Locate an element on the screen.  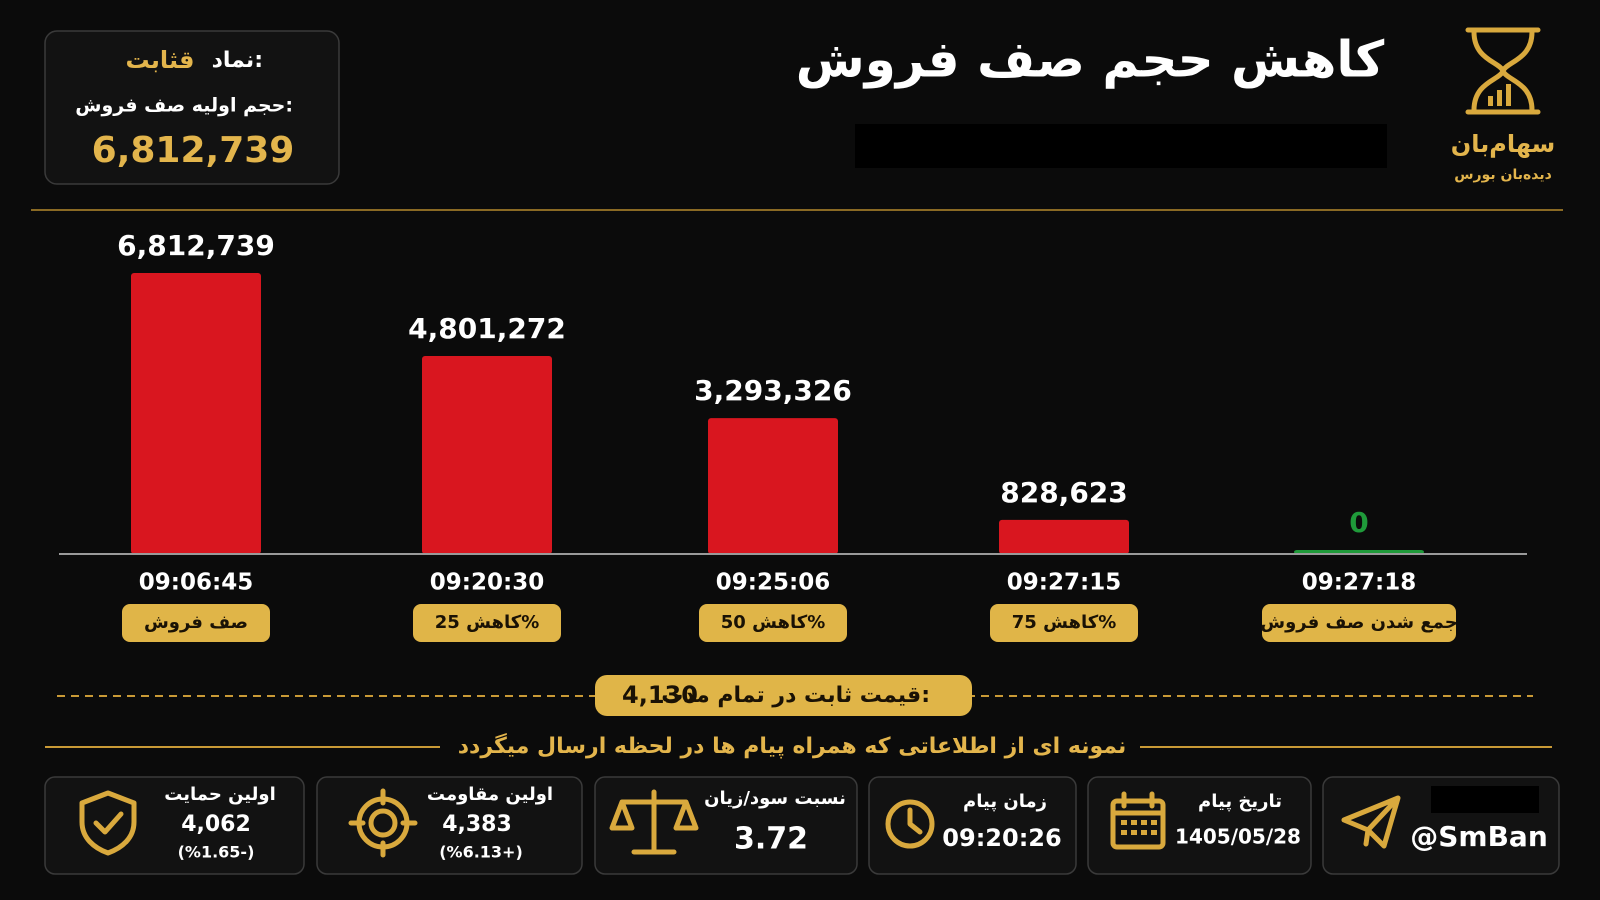
x-tick-label: 09:06:45 is located at coordinates (196, 583).